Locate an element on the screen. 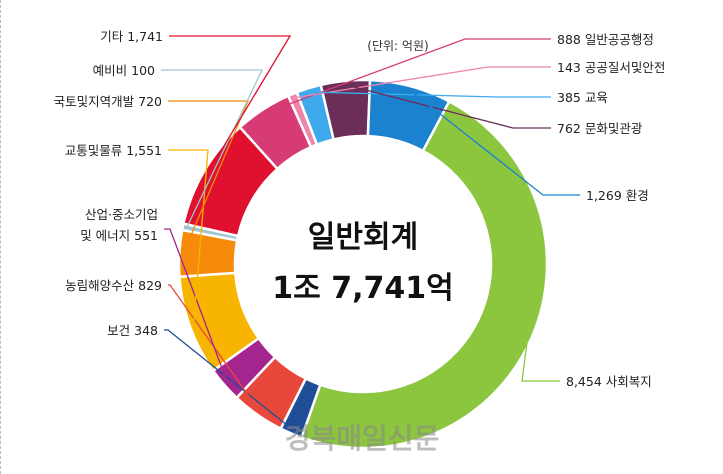 The width and height of the screenshot is (723, 474). slice-label-9: 산업·중소기업 is located at coordinates (121, 214).